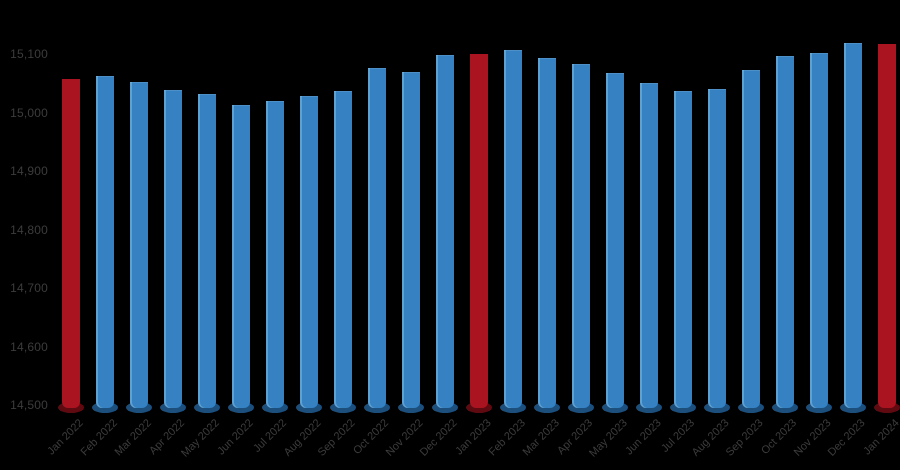 The image size is (900, 470). What do you see at coordinates (29, 288) in the screenshot?
I see `y-axis-tick-label: 14,700` at bounding box center [29, 288].